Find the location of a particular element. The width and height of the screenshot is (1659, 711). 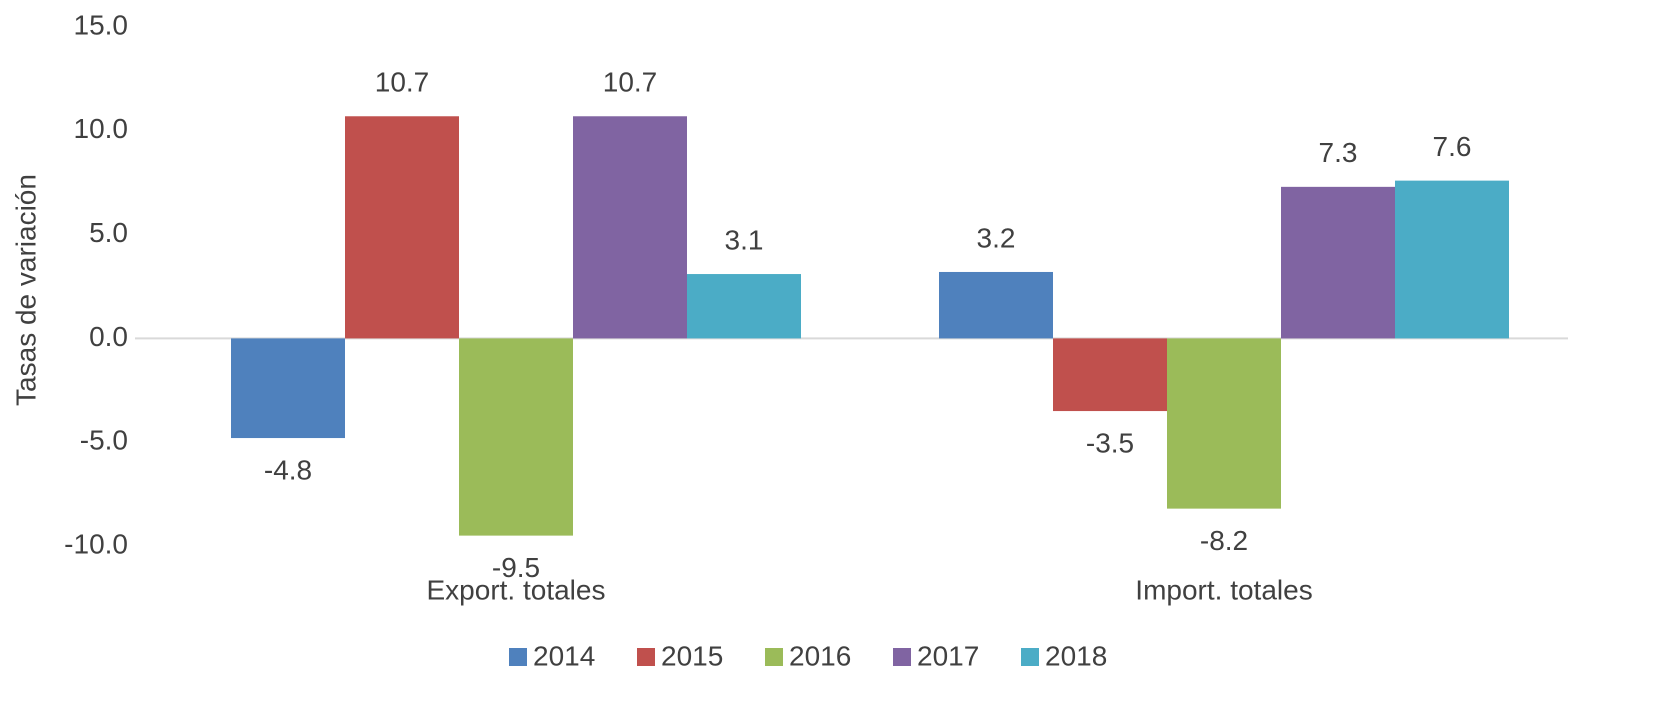

x-tick-label: Export. totales is located at coordinates (516, 589).